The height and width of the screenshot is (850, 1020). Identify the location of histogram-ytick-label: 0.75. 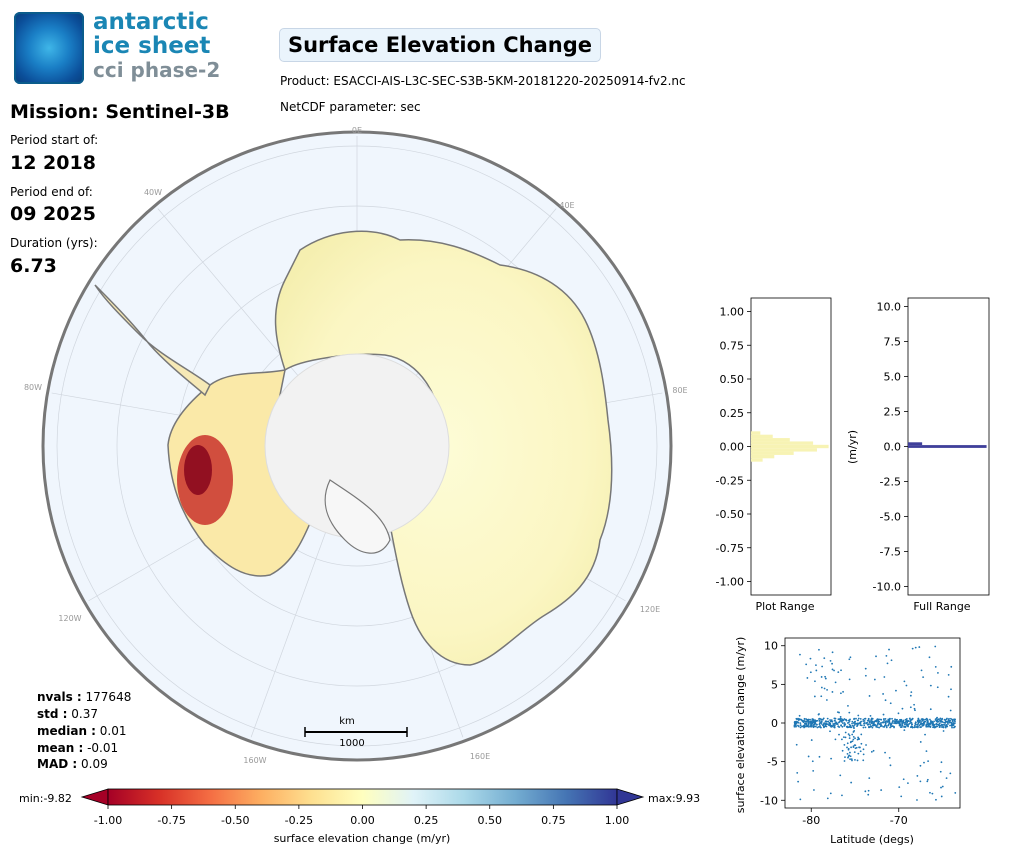
(732, 345).